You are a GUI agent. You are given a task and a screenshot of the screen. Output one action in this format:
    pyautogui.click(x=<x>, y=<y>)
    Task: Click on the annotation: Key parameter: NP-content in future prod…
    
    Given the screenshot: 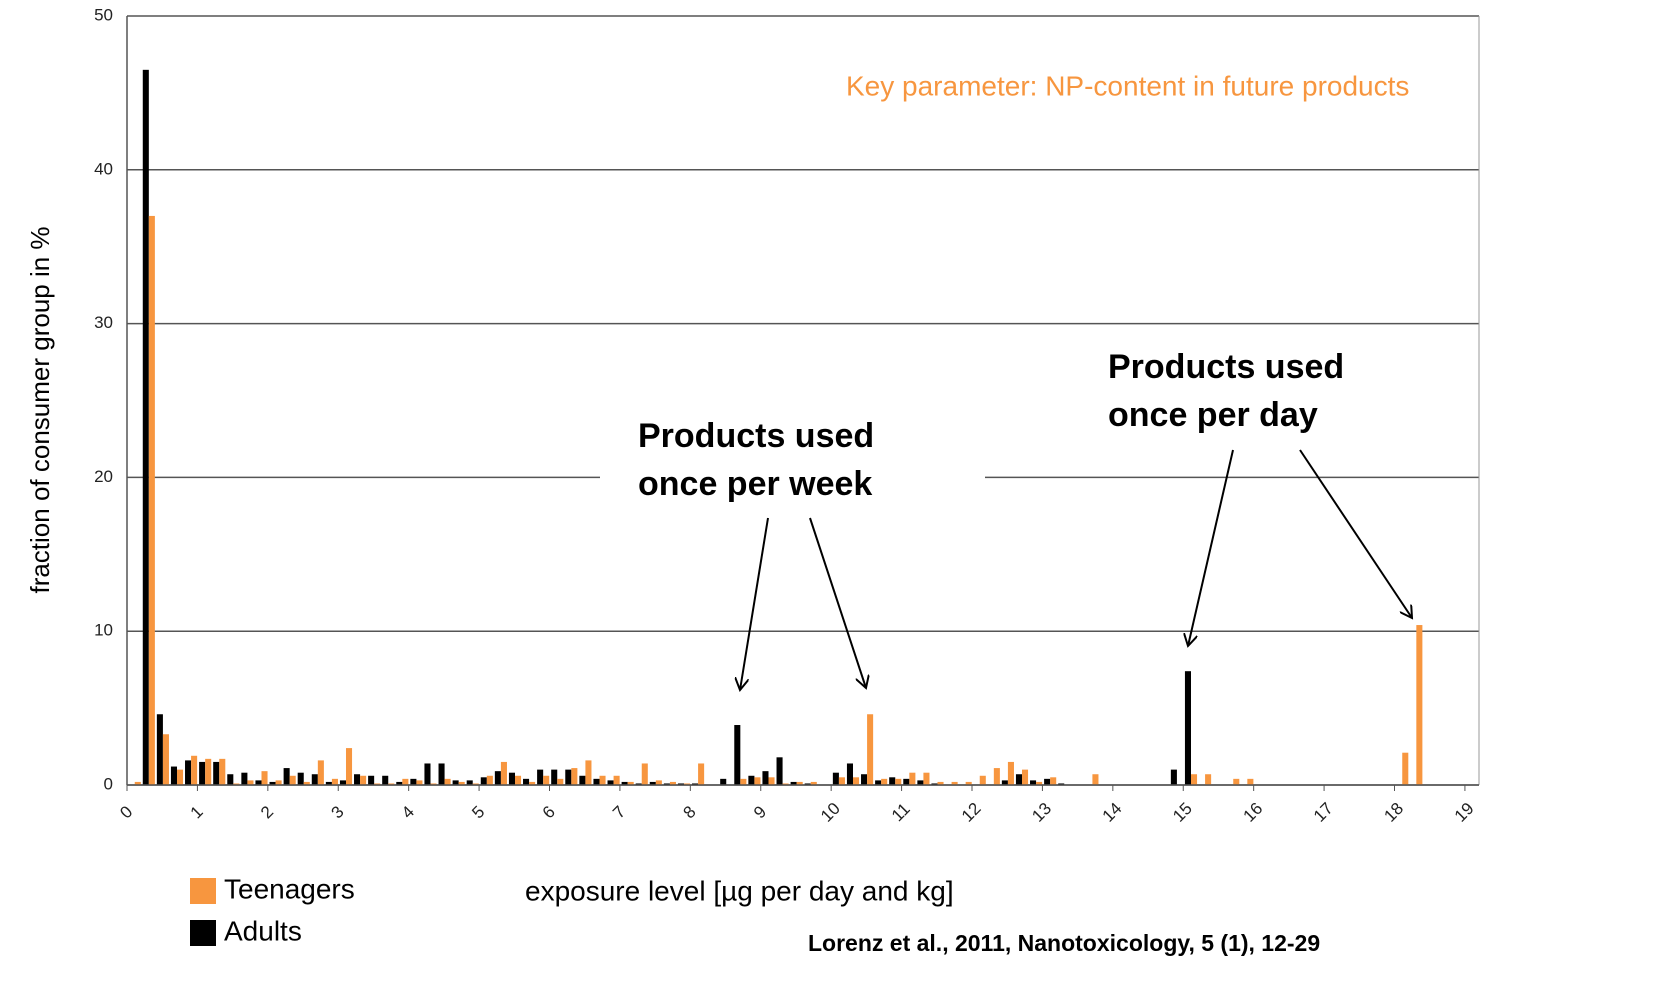 What is the action you would take?
    pyautogui.click(x=1127, y=85)
    